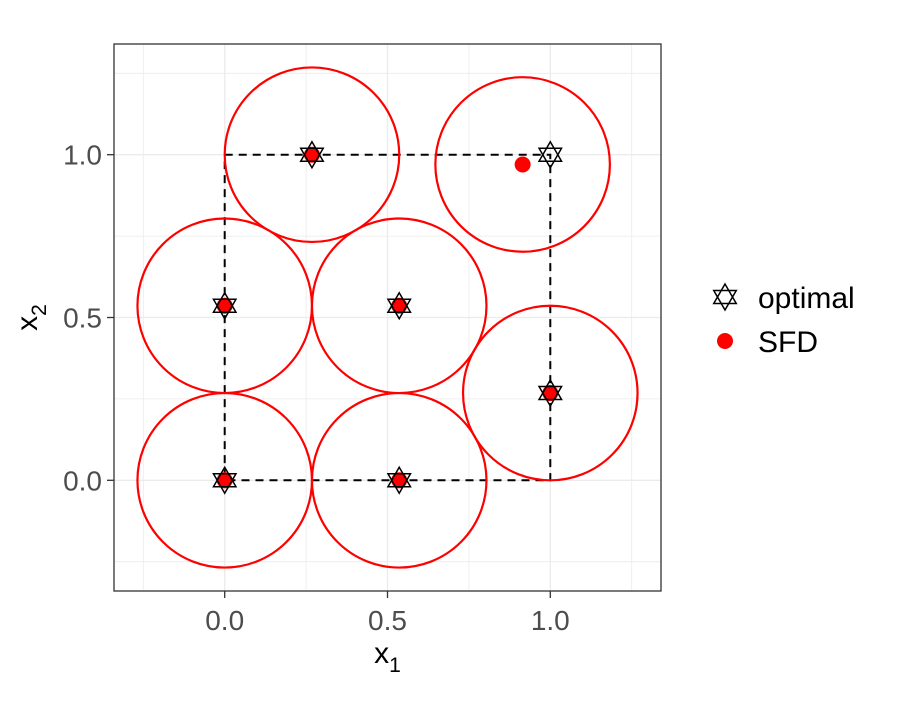 This screenshot has width=900, height=720. What do you see at coordinates (387, 620) in the screenshot?
I see `x-tick-label: 0.5` at bounding box center [387, 620].